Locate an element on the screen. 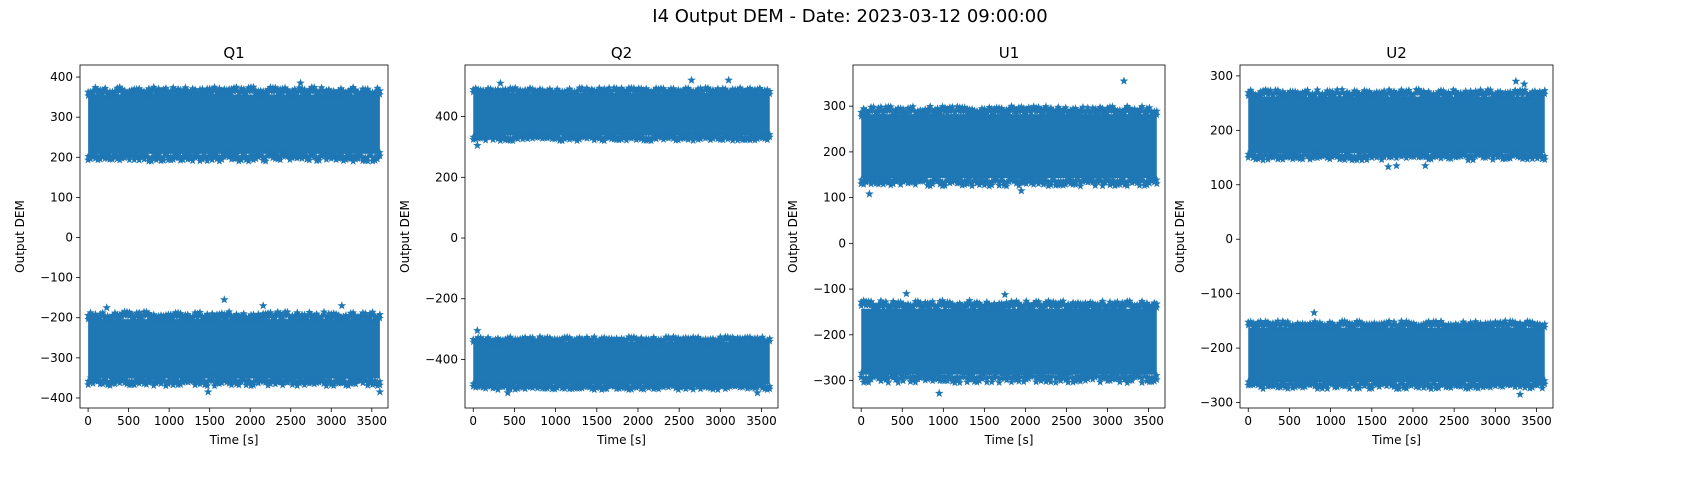 Image resolution: width=1700 pixels, height=500 pixels. x-tick-label: 2000 is located at coordinates (638, 421).